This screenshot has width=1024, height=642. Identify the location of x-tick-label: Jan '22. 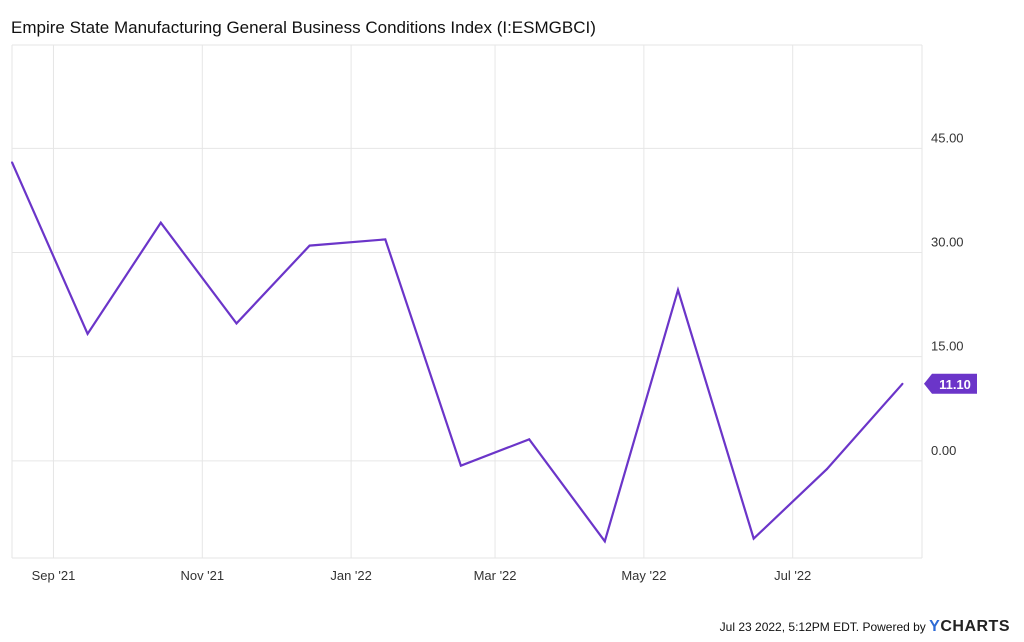
(351, 575).